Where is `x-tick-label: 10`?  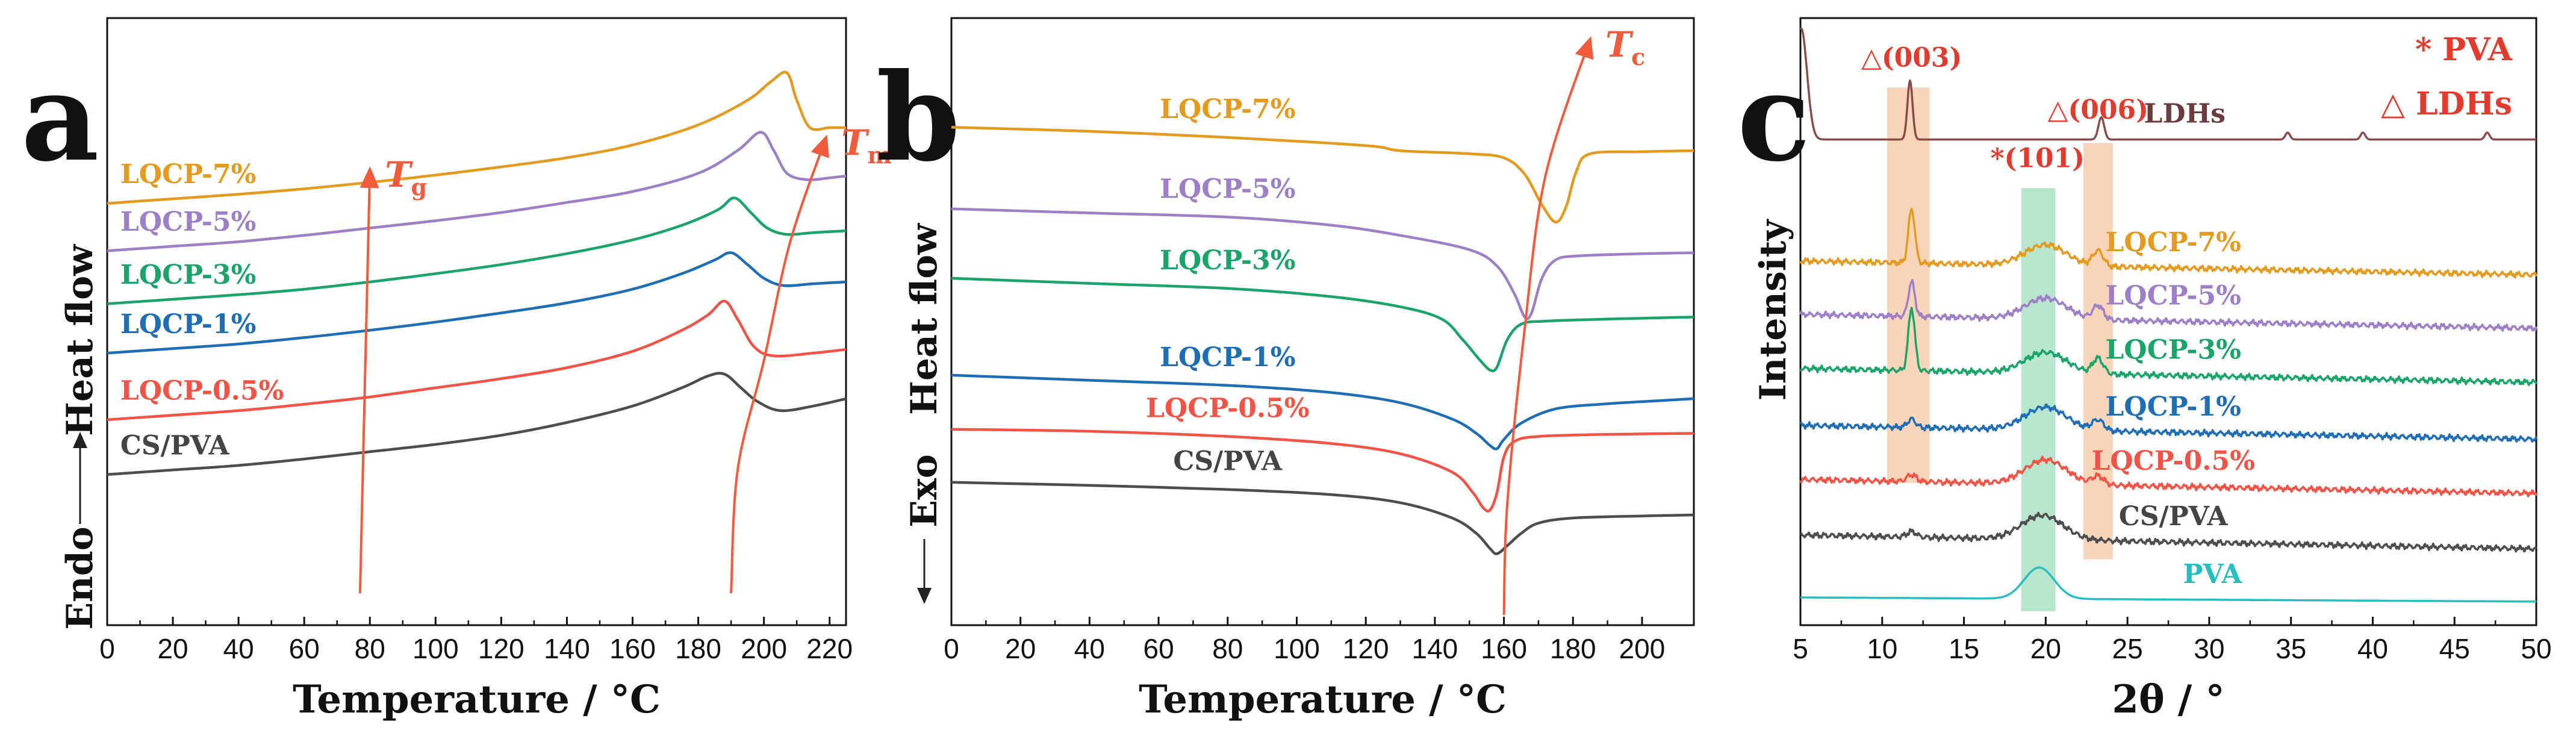 x-tick-label: 10 is located at coordinates (1882, 649).